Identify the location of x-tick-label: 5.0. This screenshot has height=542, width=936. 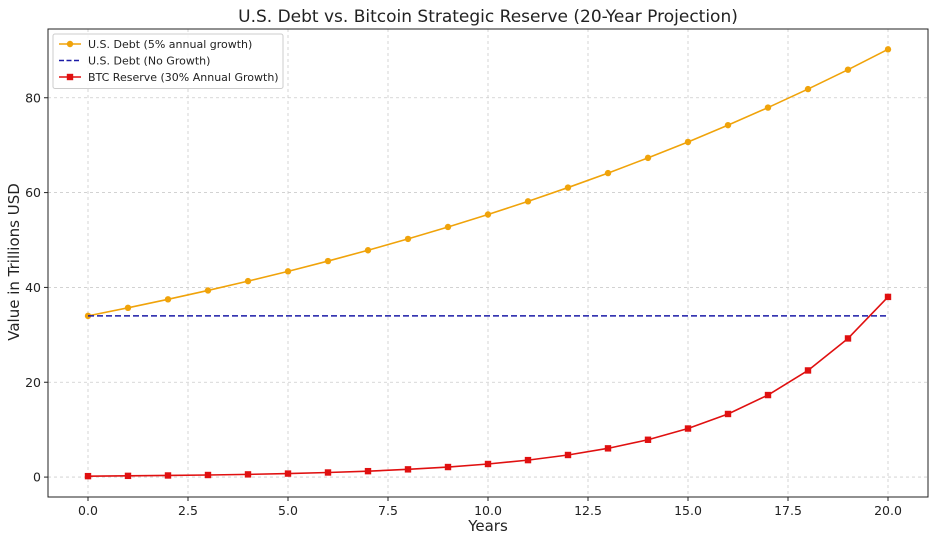
(288, 510).